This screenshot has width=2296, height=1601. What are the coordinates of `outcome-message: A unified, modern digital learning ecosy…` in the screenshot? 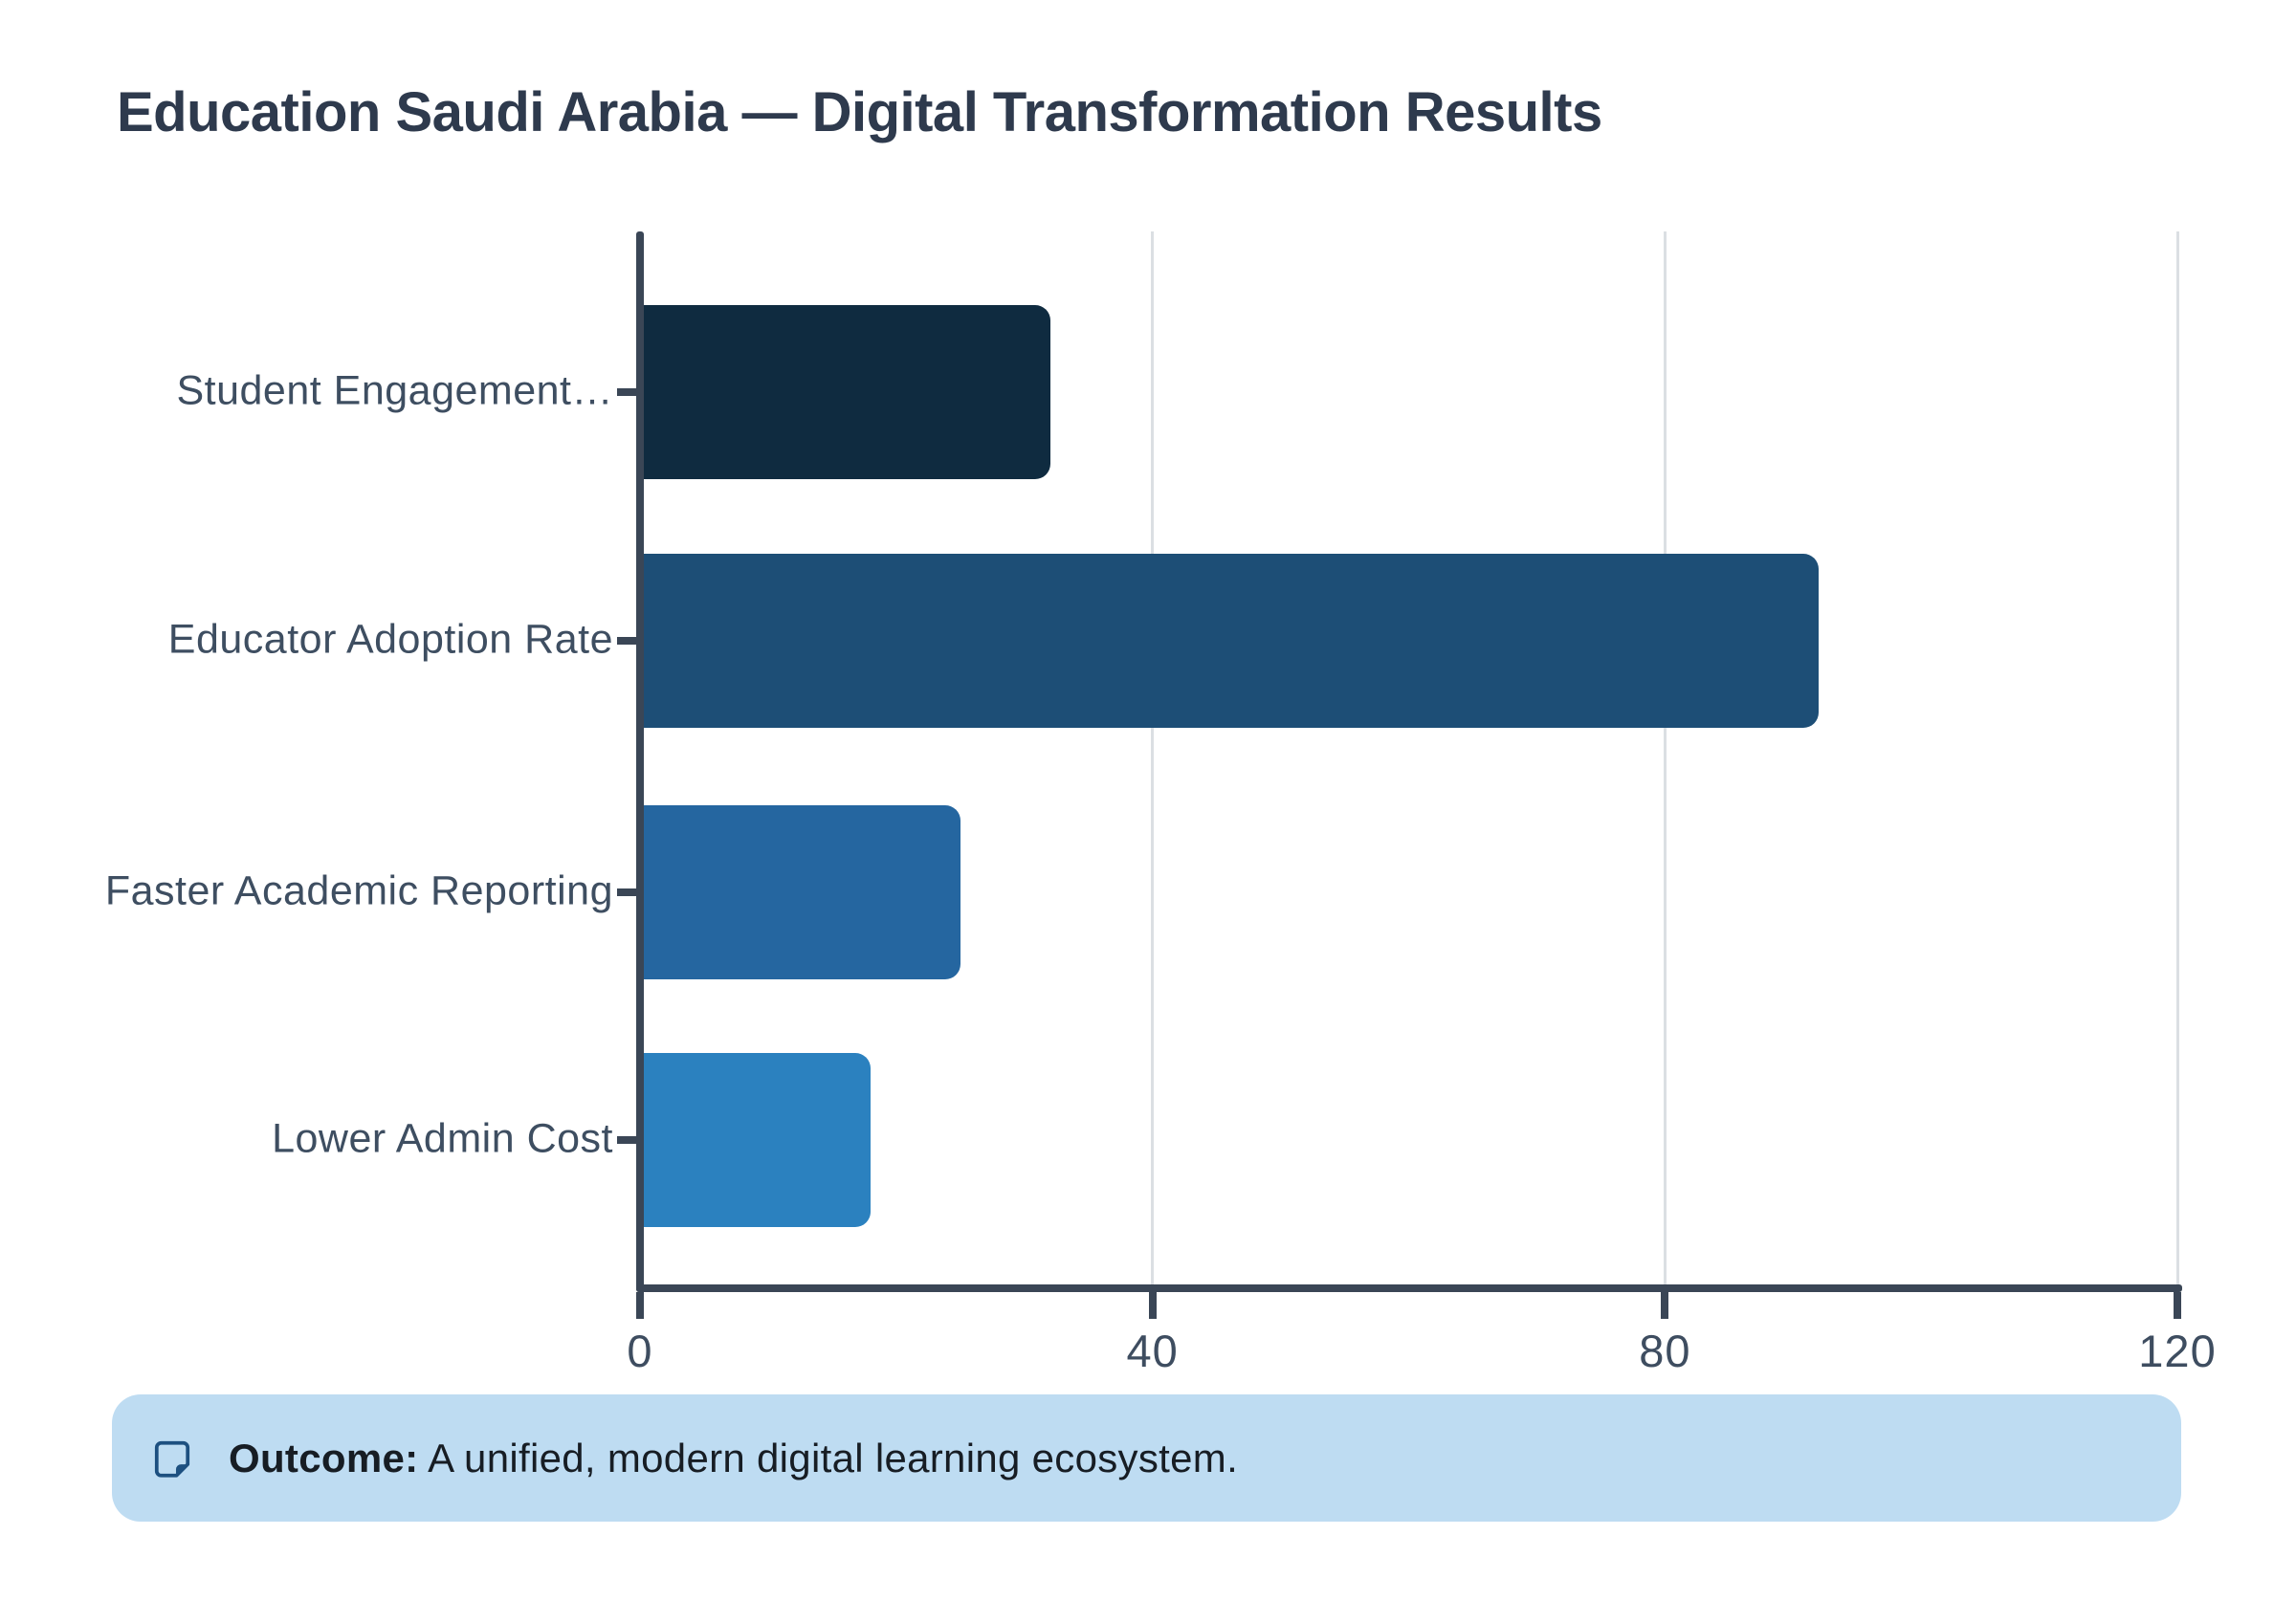 It's located at (833, 1458).